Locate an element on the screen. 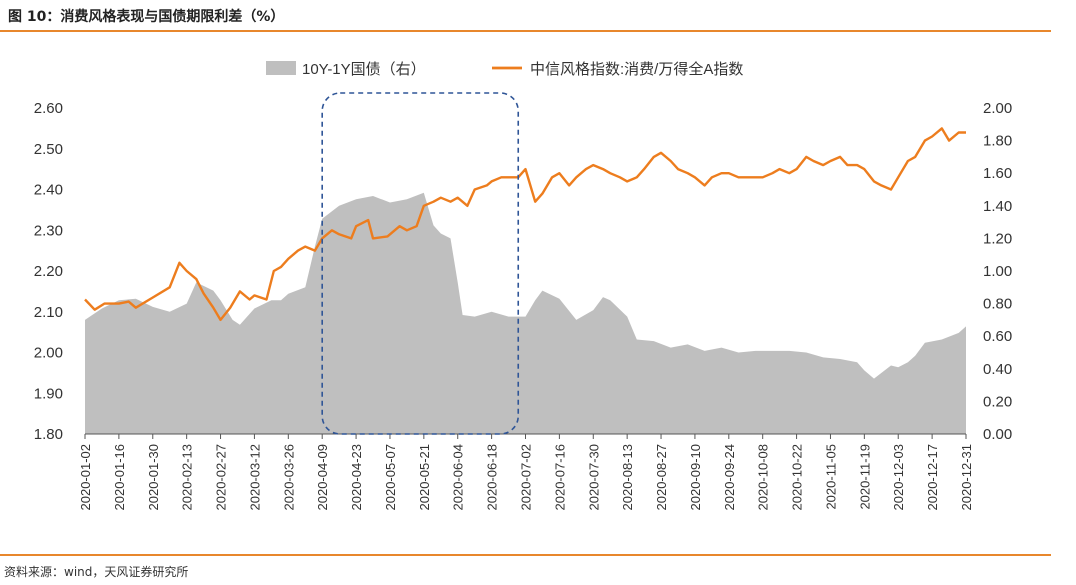 This screenshot has height=585, width=1076. x-tick-label: 2020-07-16 is located at coordinates (559, 477).